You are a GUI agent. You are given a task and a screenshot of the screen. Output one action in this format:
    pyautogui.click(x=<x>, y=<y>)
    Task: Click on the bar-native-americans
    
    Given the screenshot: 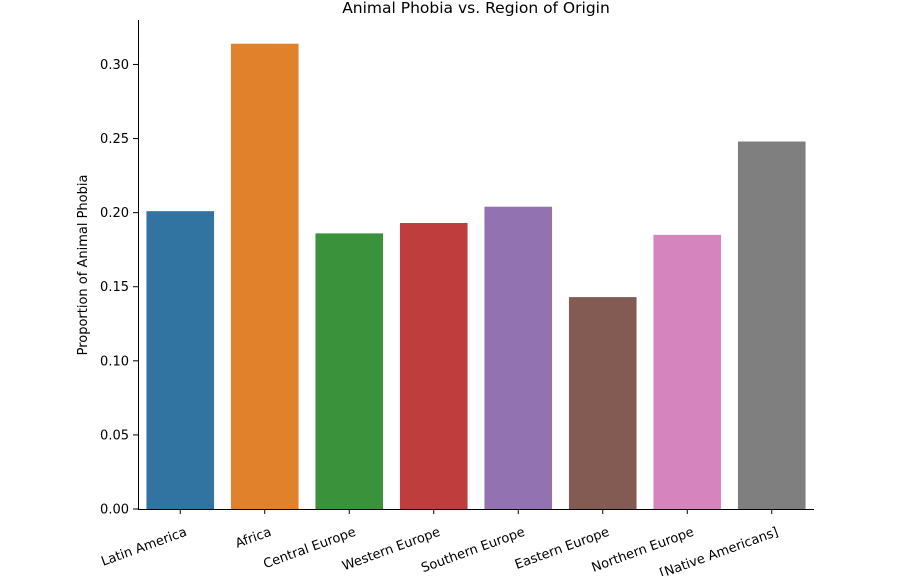 What is the action you would take?
    pyautogui.click(x=771, y=325)
    